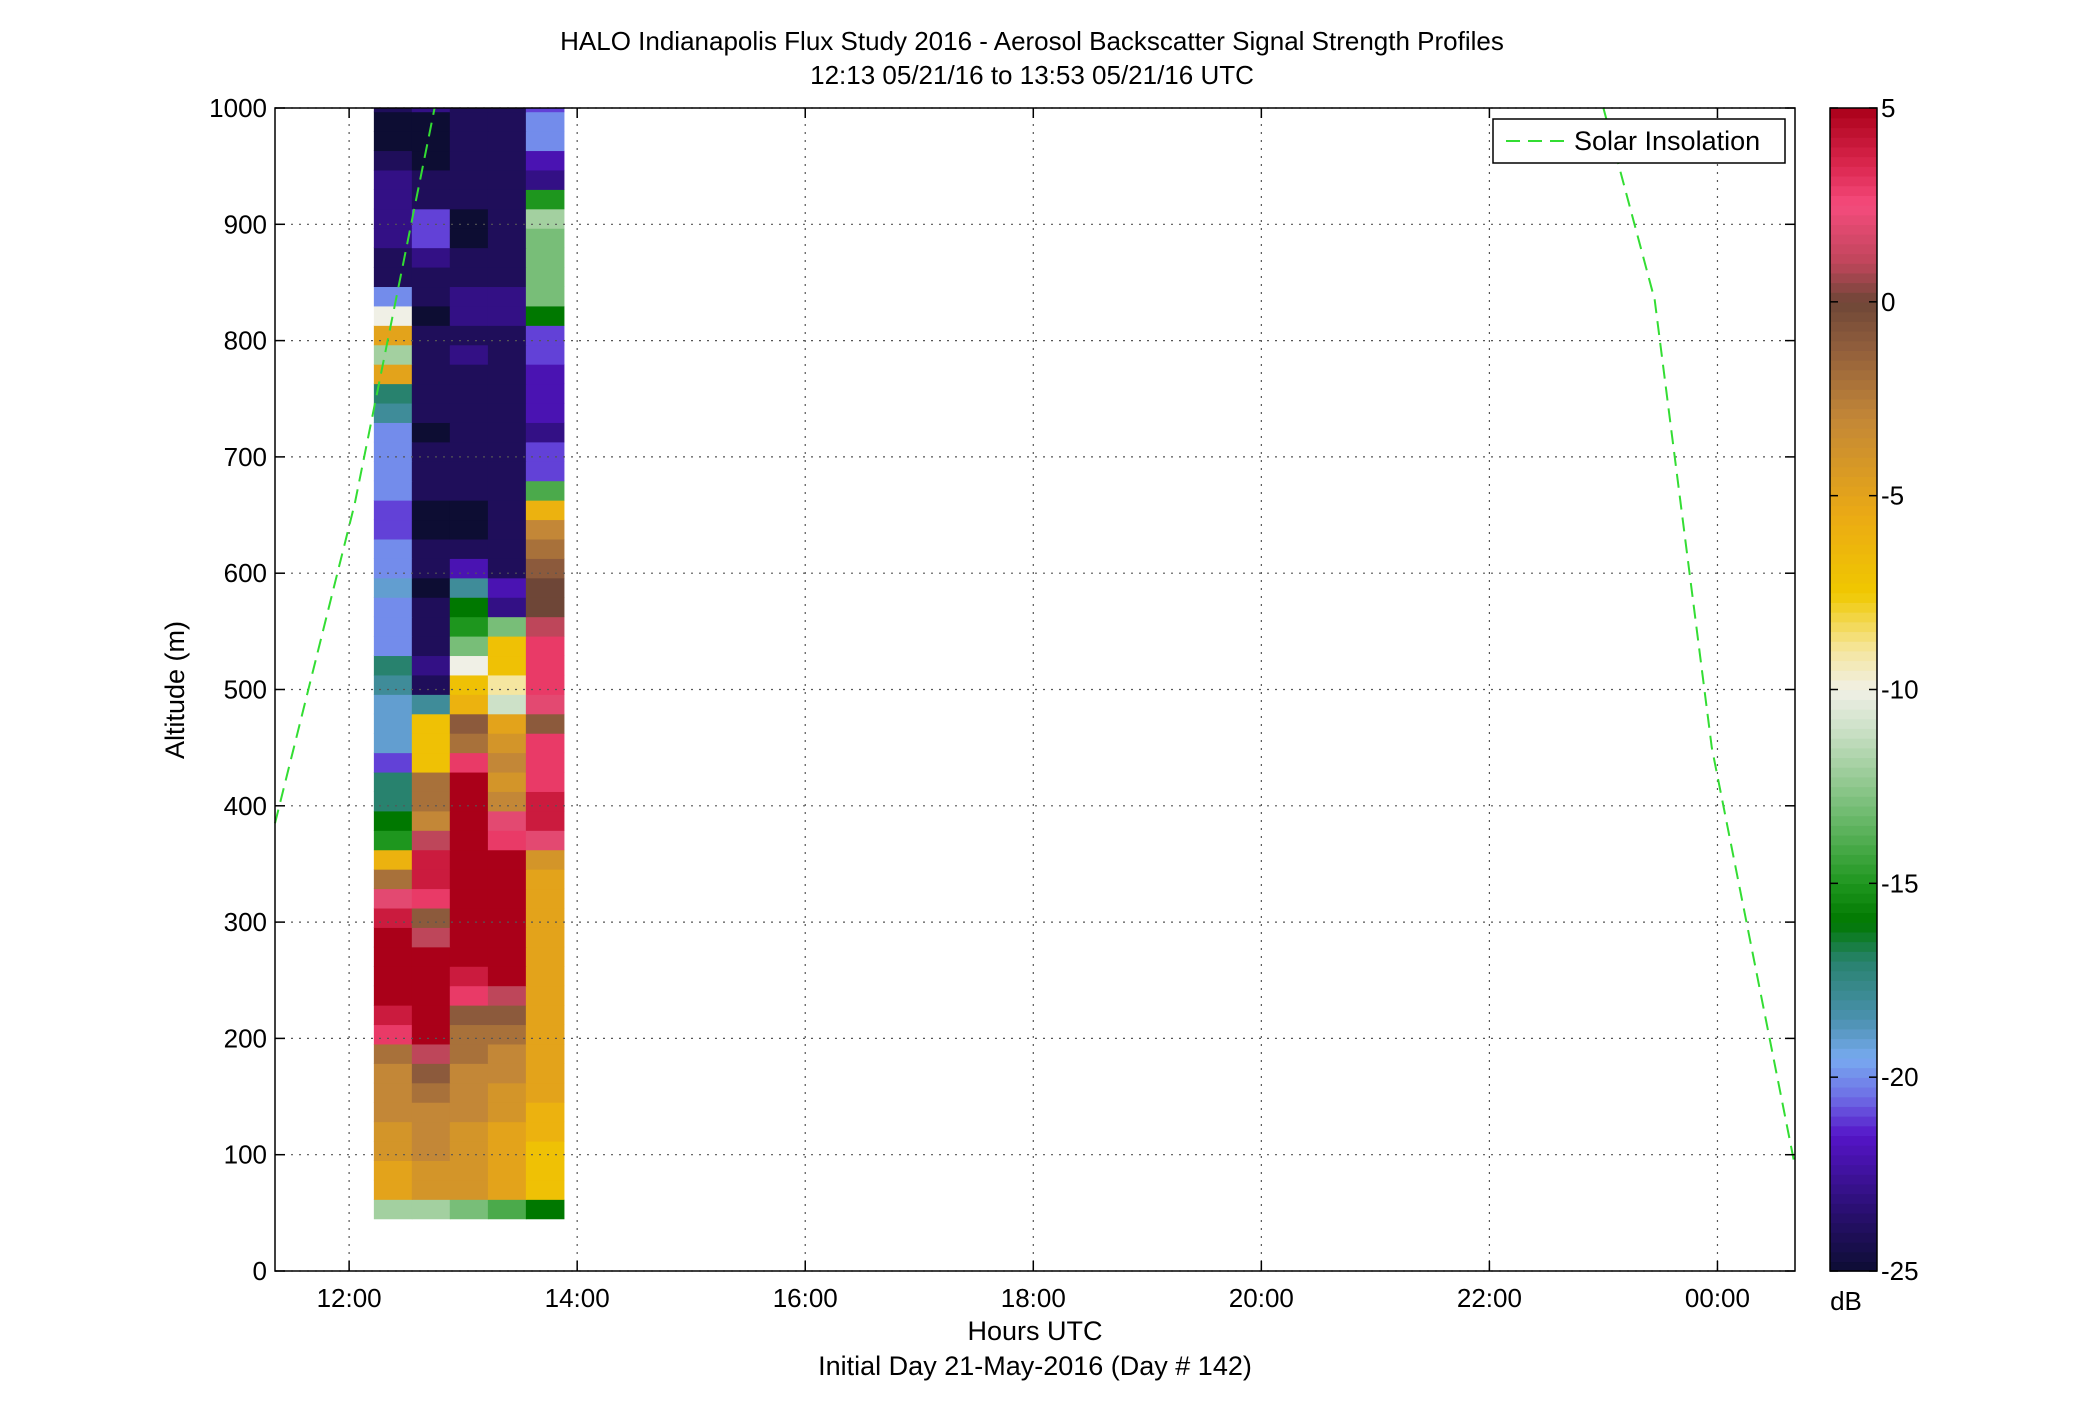  I want to click on x-axis-sublabel: Initial Day 21-May-2016 (Day # 142), so click(1035, 1366).